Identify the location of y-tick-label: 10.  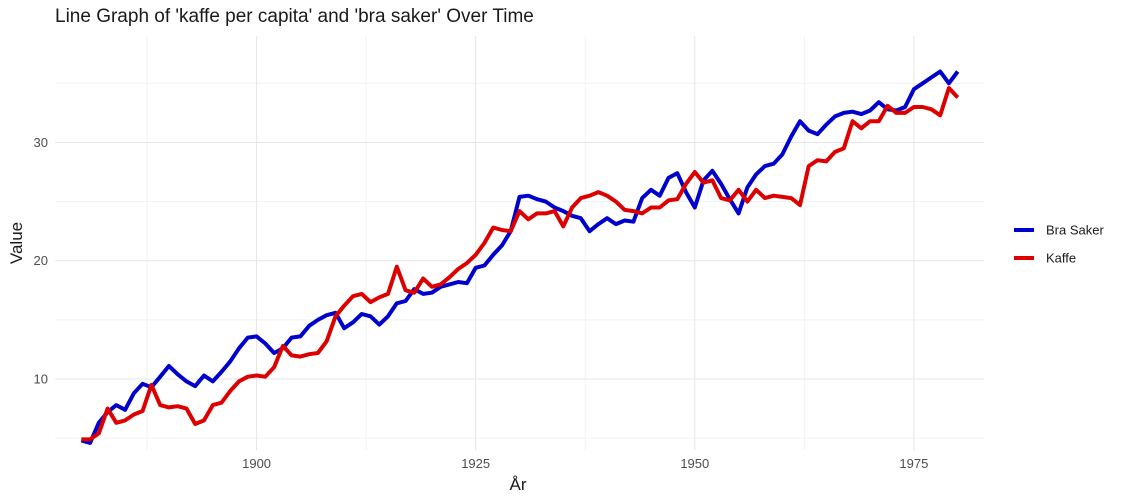
(41, 379).